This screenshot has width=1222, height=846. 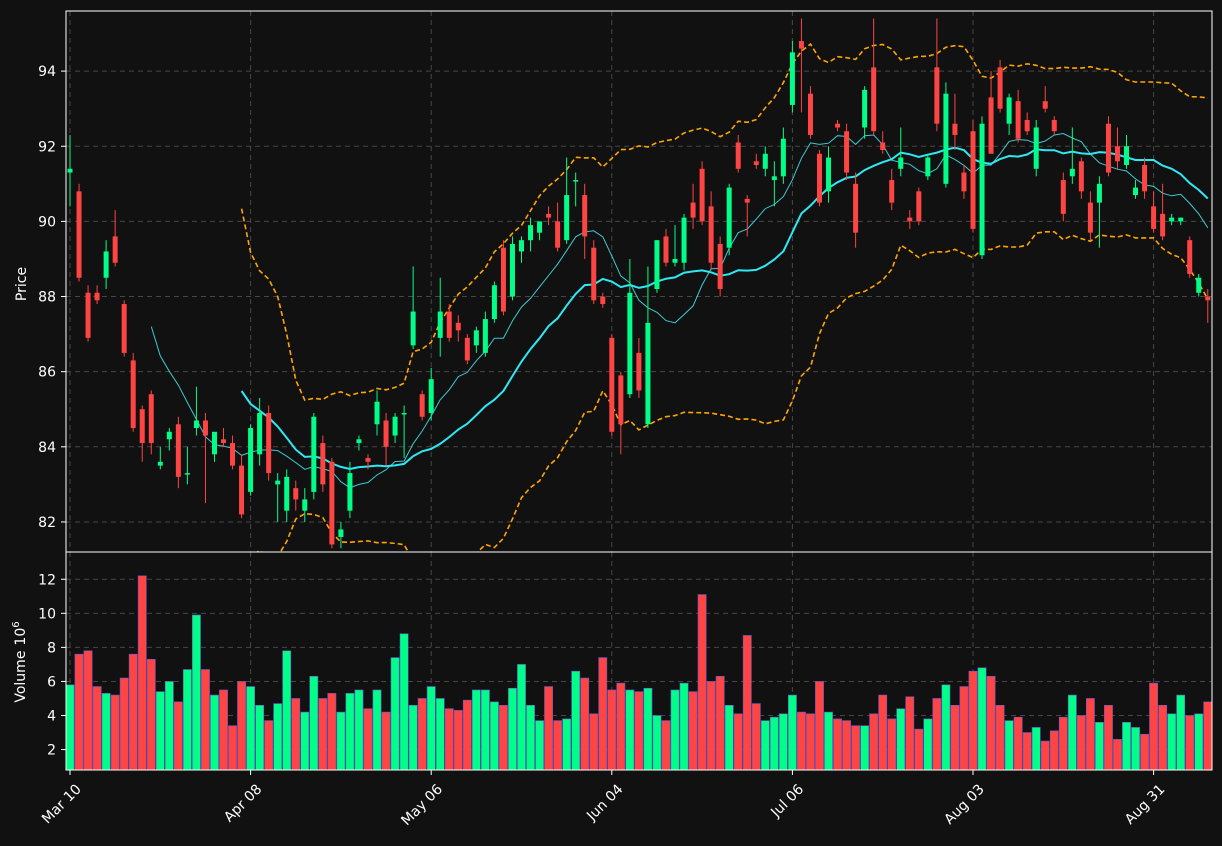 What do you see at coordinates (47, 147) in the screenshot?
I see `price-tick-label: 92` at bounding box center [47, 147].